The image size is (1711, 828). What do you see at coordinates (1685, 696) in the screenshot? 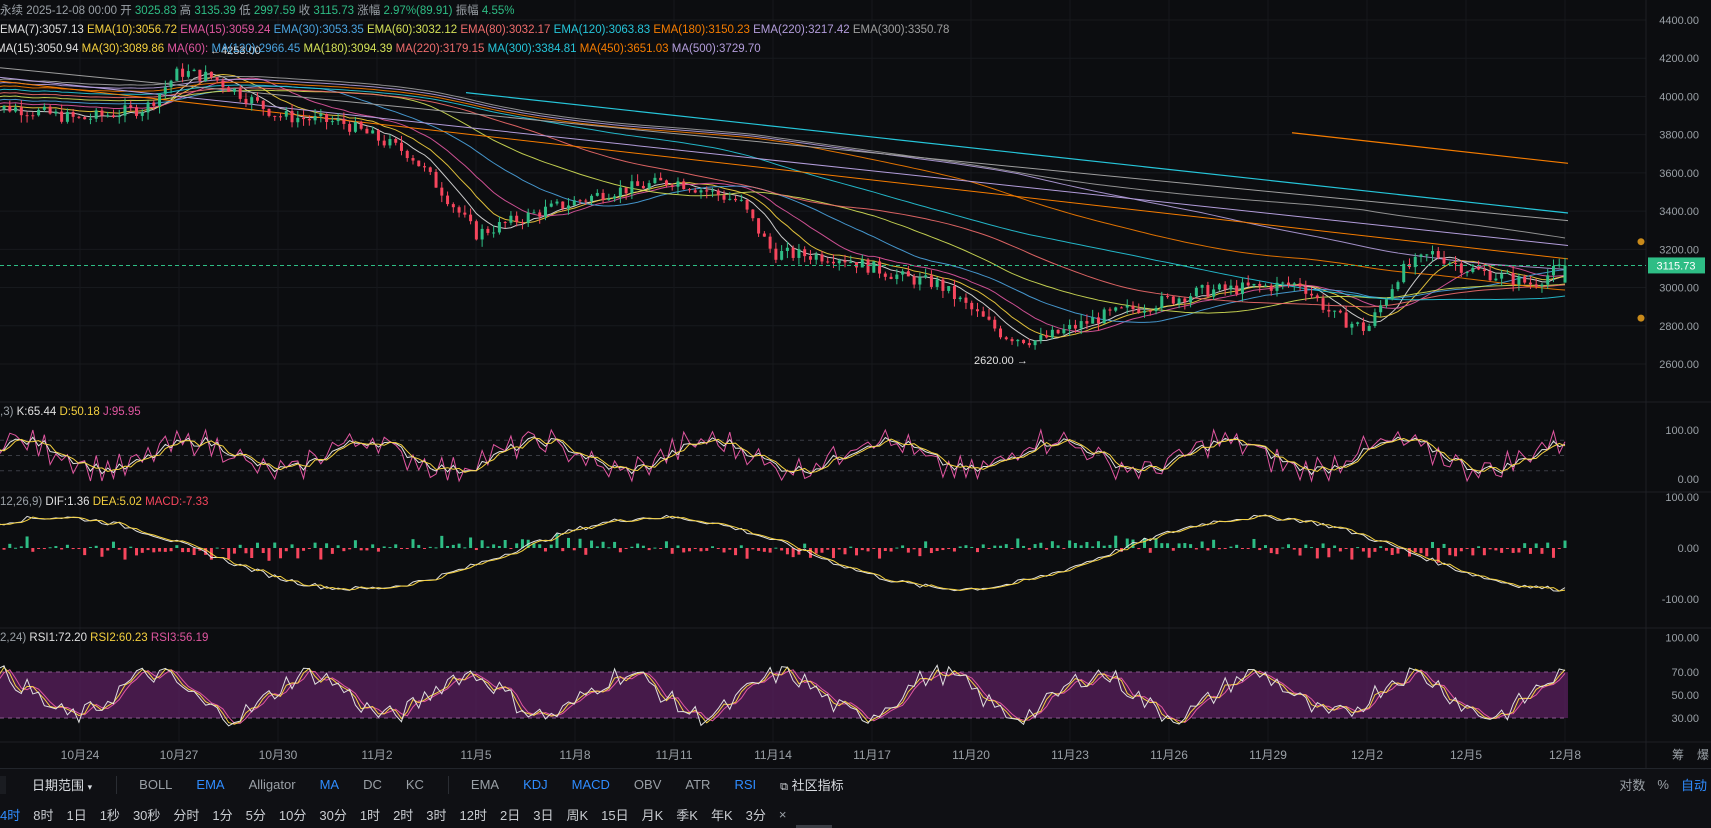
I see `rsi-tick-label: 50.00` at bounding box center [1685, 696].